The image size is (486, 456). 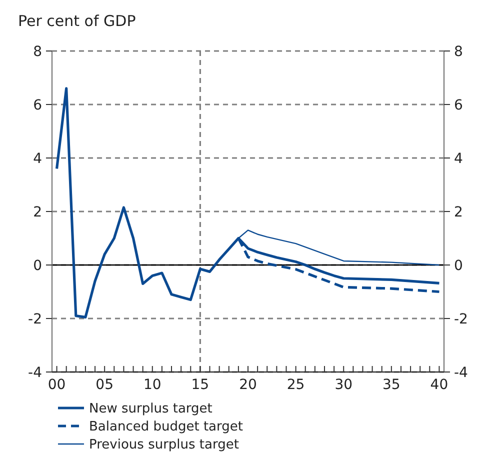 I want to click on x-tick-label: 00, so click(x=57, y=385).